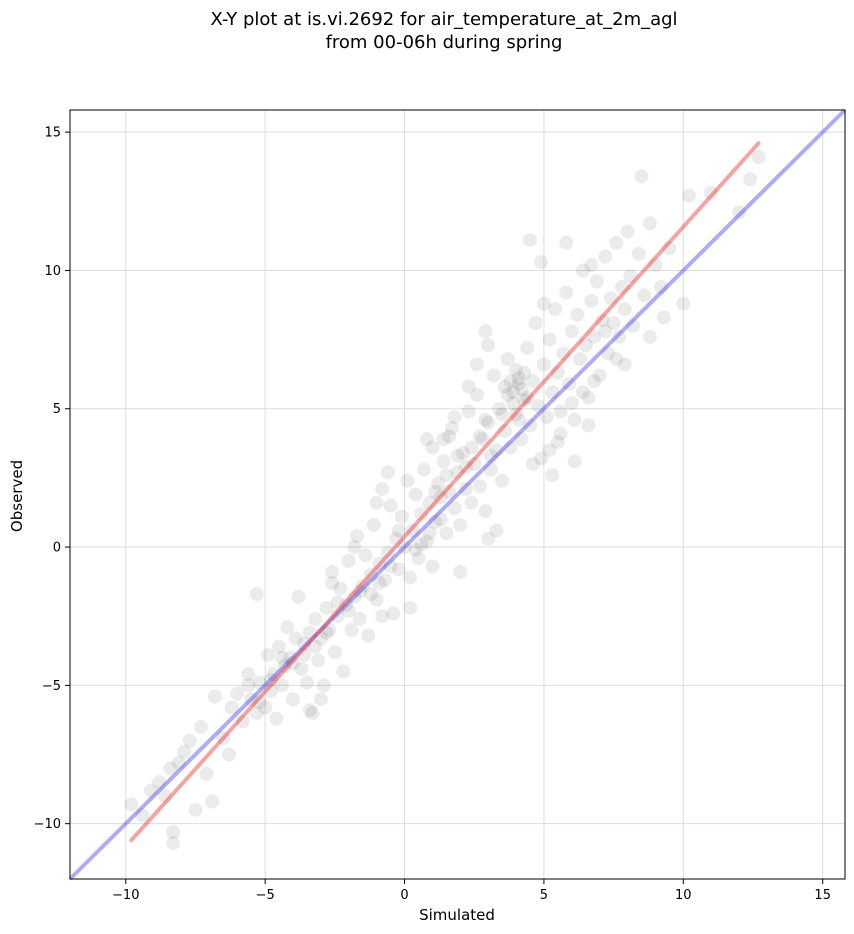 The image size is (854, 934). What do you see at coordinates (822, 895) in the screenshot?
I see `x-tick-label: 15` at bounding box center [822, 895].